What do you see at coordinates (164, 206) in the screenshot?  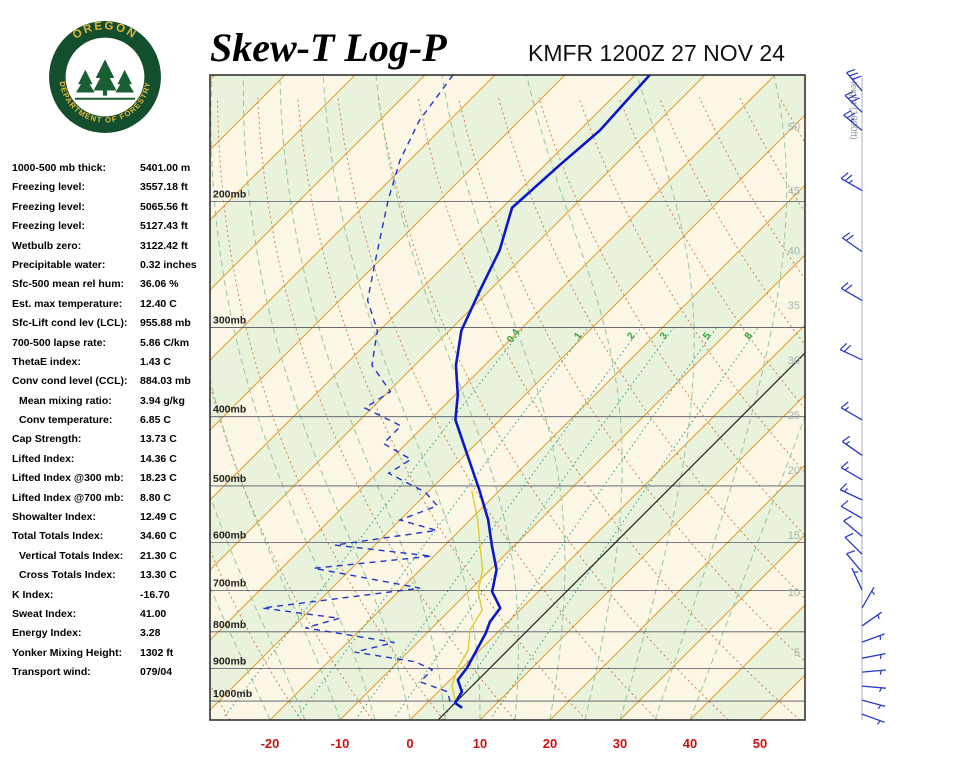 I see `stat-value: 5065.56 ft` at bounding box center [164, 206].